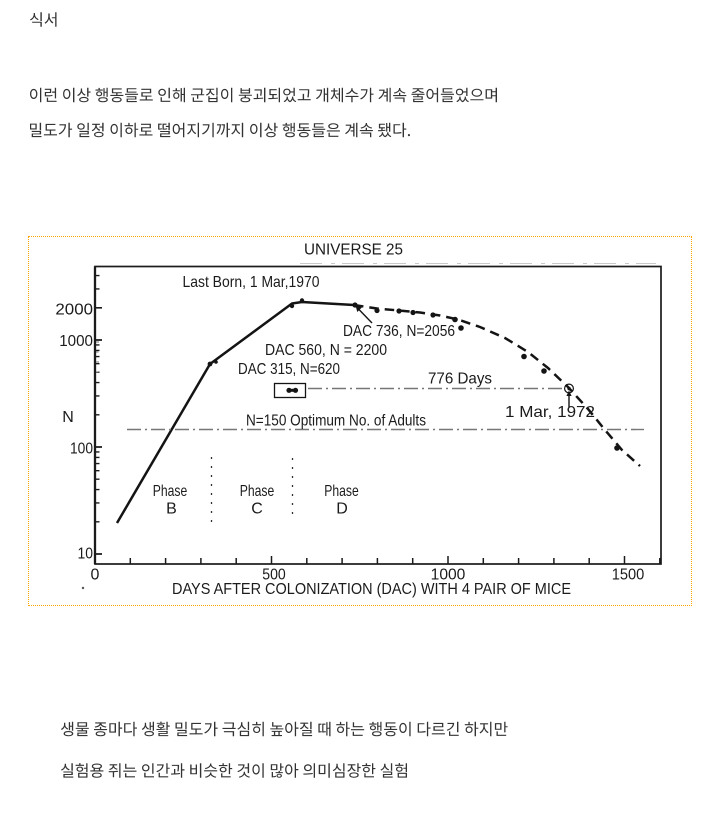  I want to click on svg-text: 1500, so click(628, 575).